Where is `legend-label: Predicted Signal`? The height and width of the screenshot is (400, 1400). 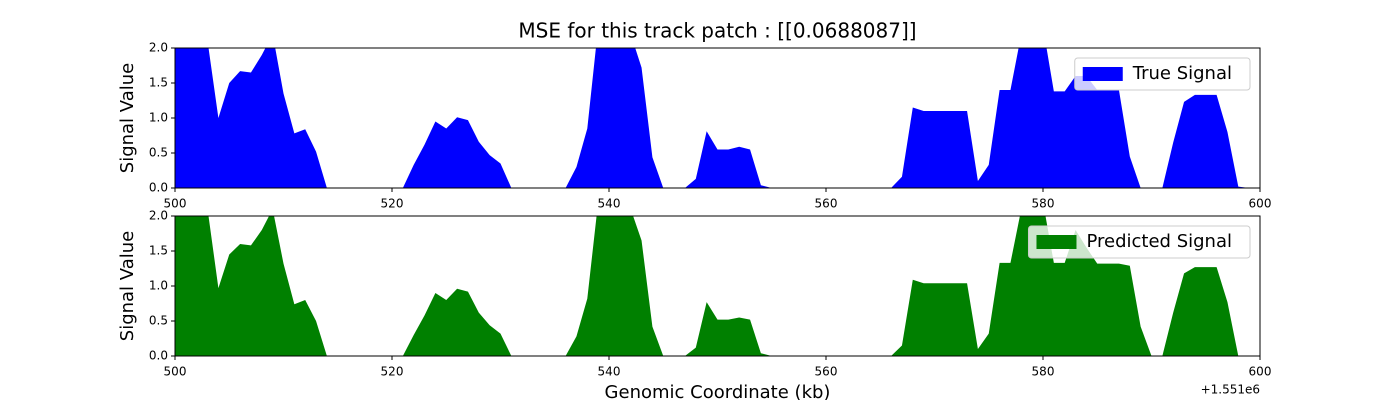 legend-label: Predicted Signal is located at coordinates (1159, 241).